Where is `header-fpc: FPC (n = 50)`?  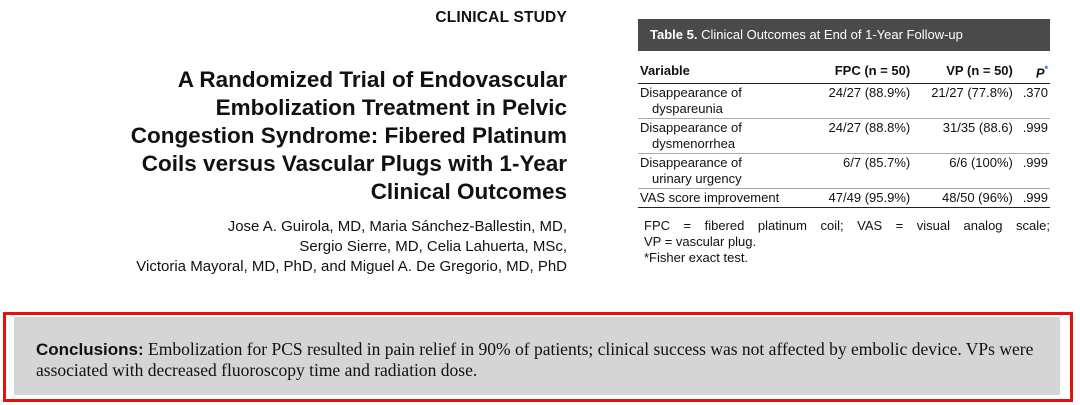
header-fpc: FPC (n = 50) is located at coordinates (872, 71).